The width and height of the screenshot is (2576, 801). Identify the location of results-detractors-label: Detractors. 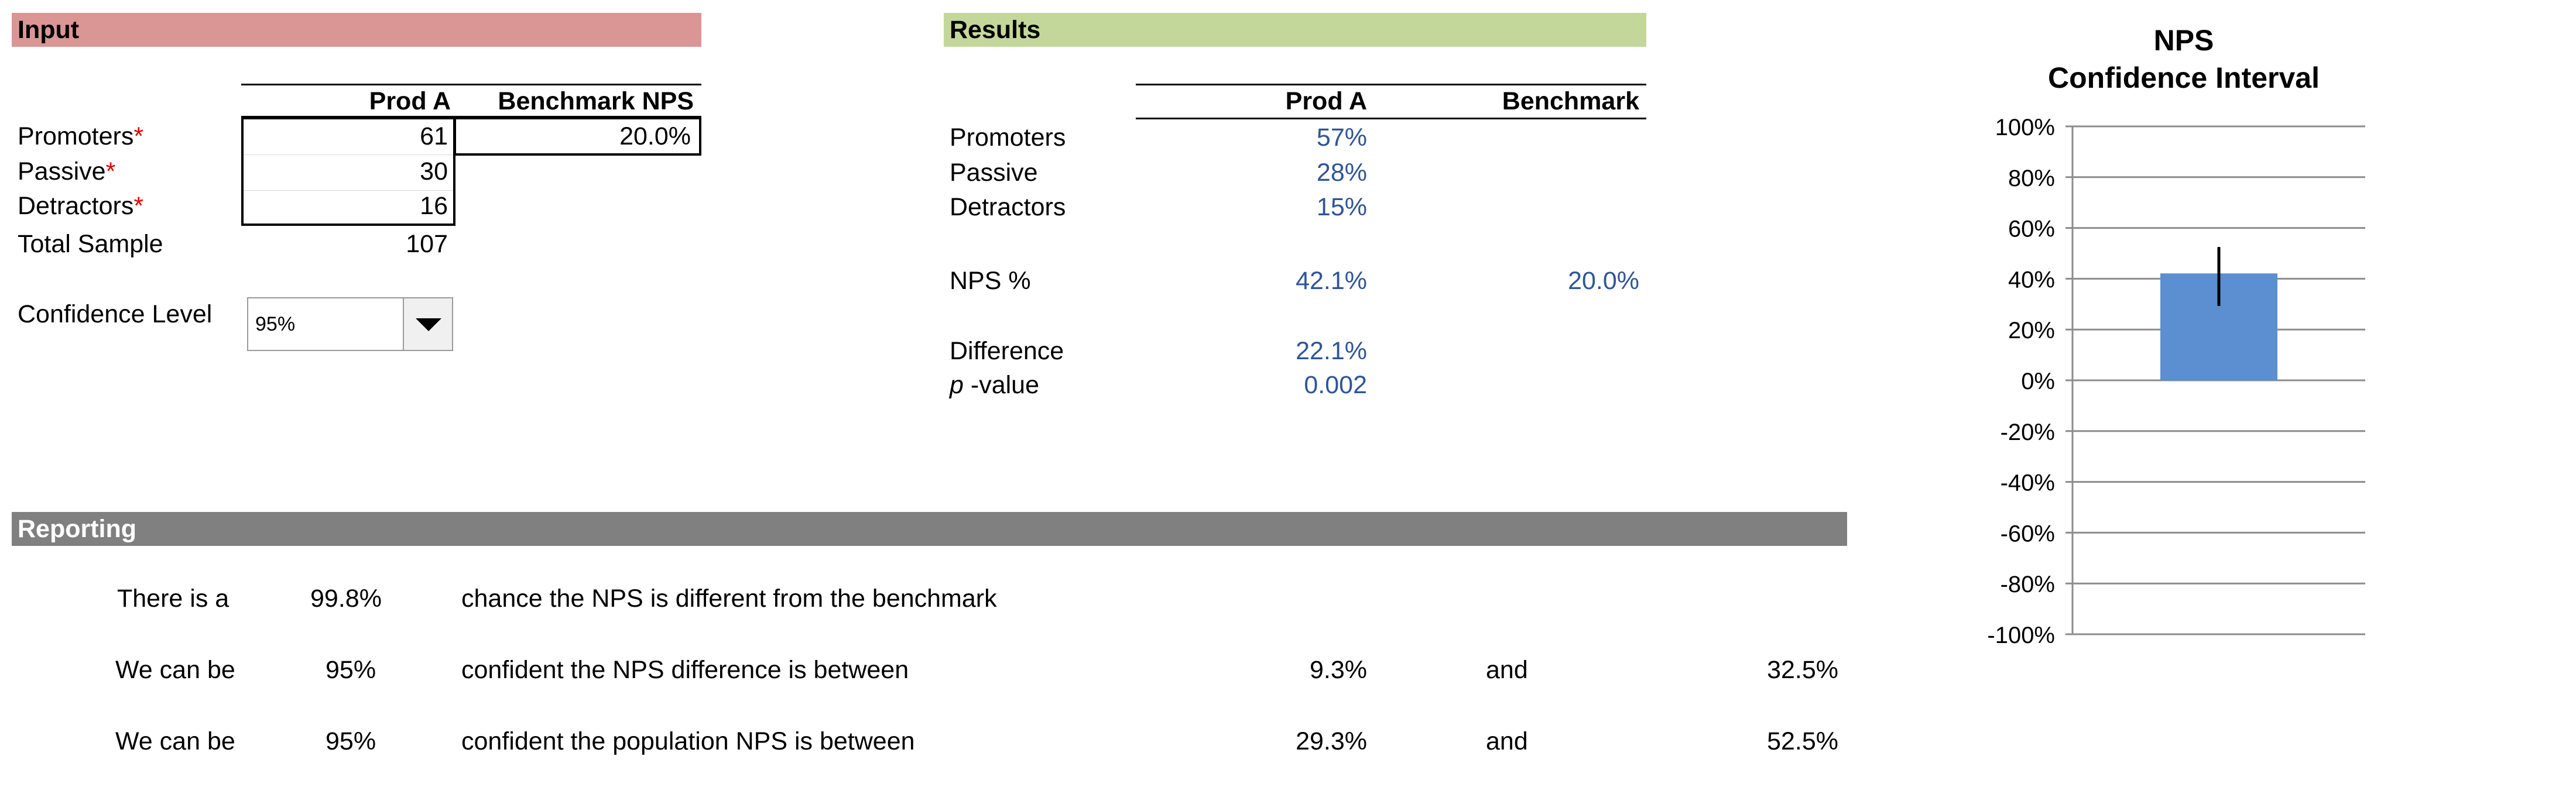
(1008, 207).